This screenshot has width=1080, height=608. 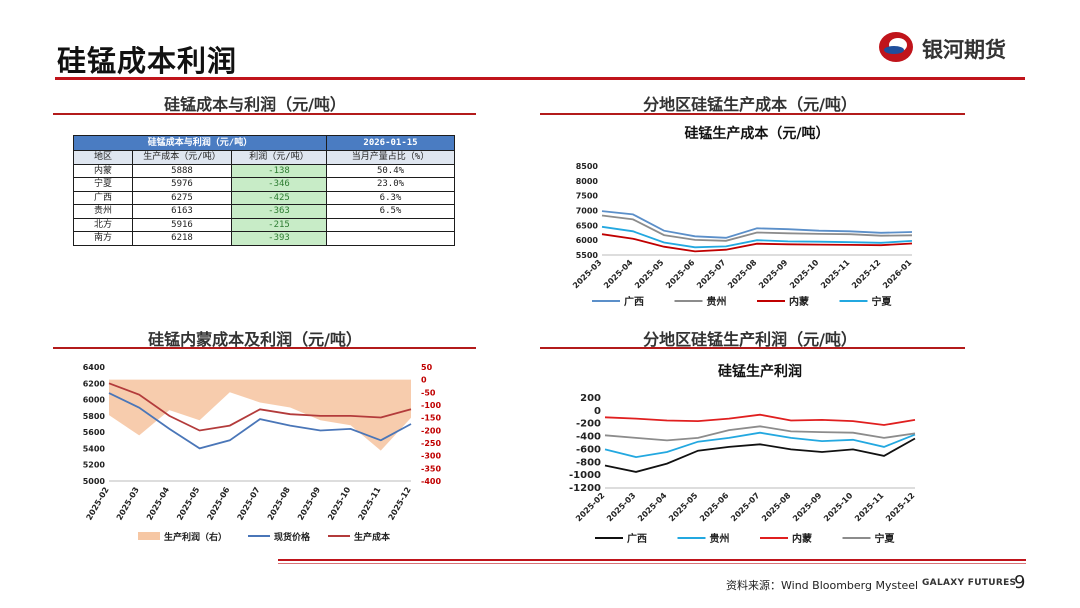 I want to click on legend-label: 内蒙, so click(x=802, y=538).